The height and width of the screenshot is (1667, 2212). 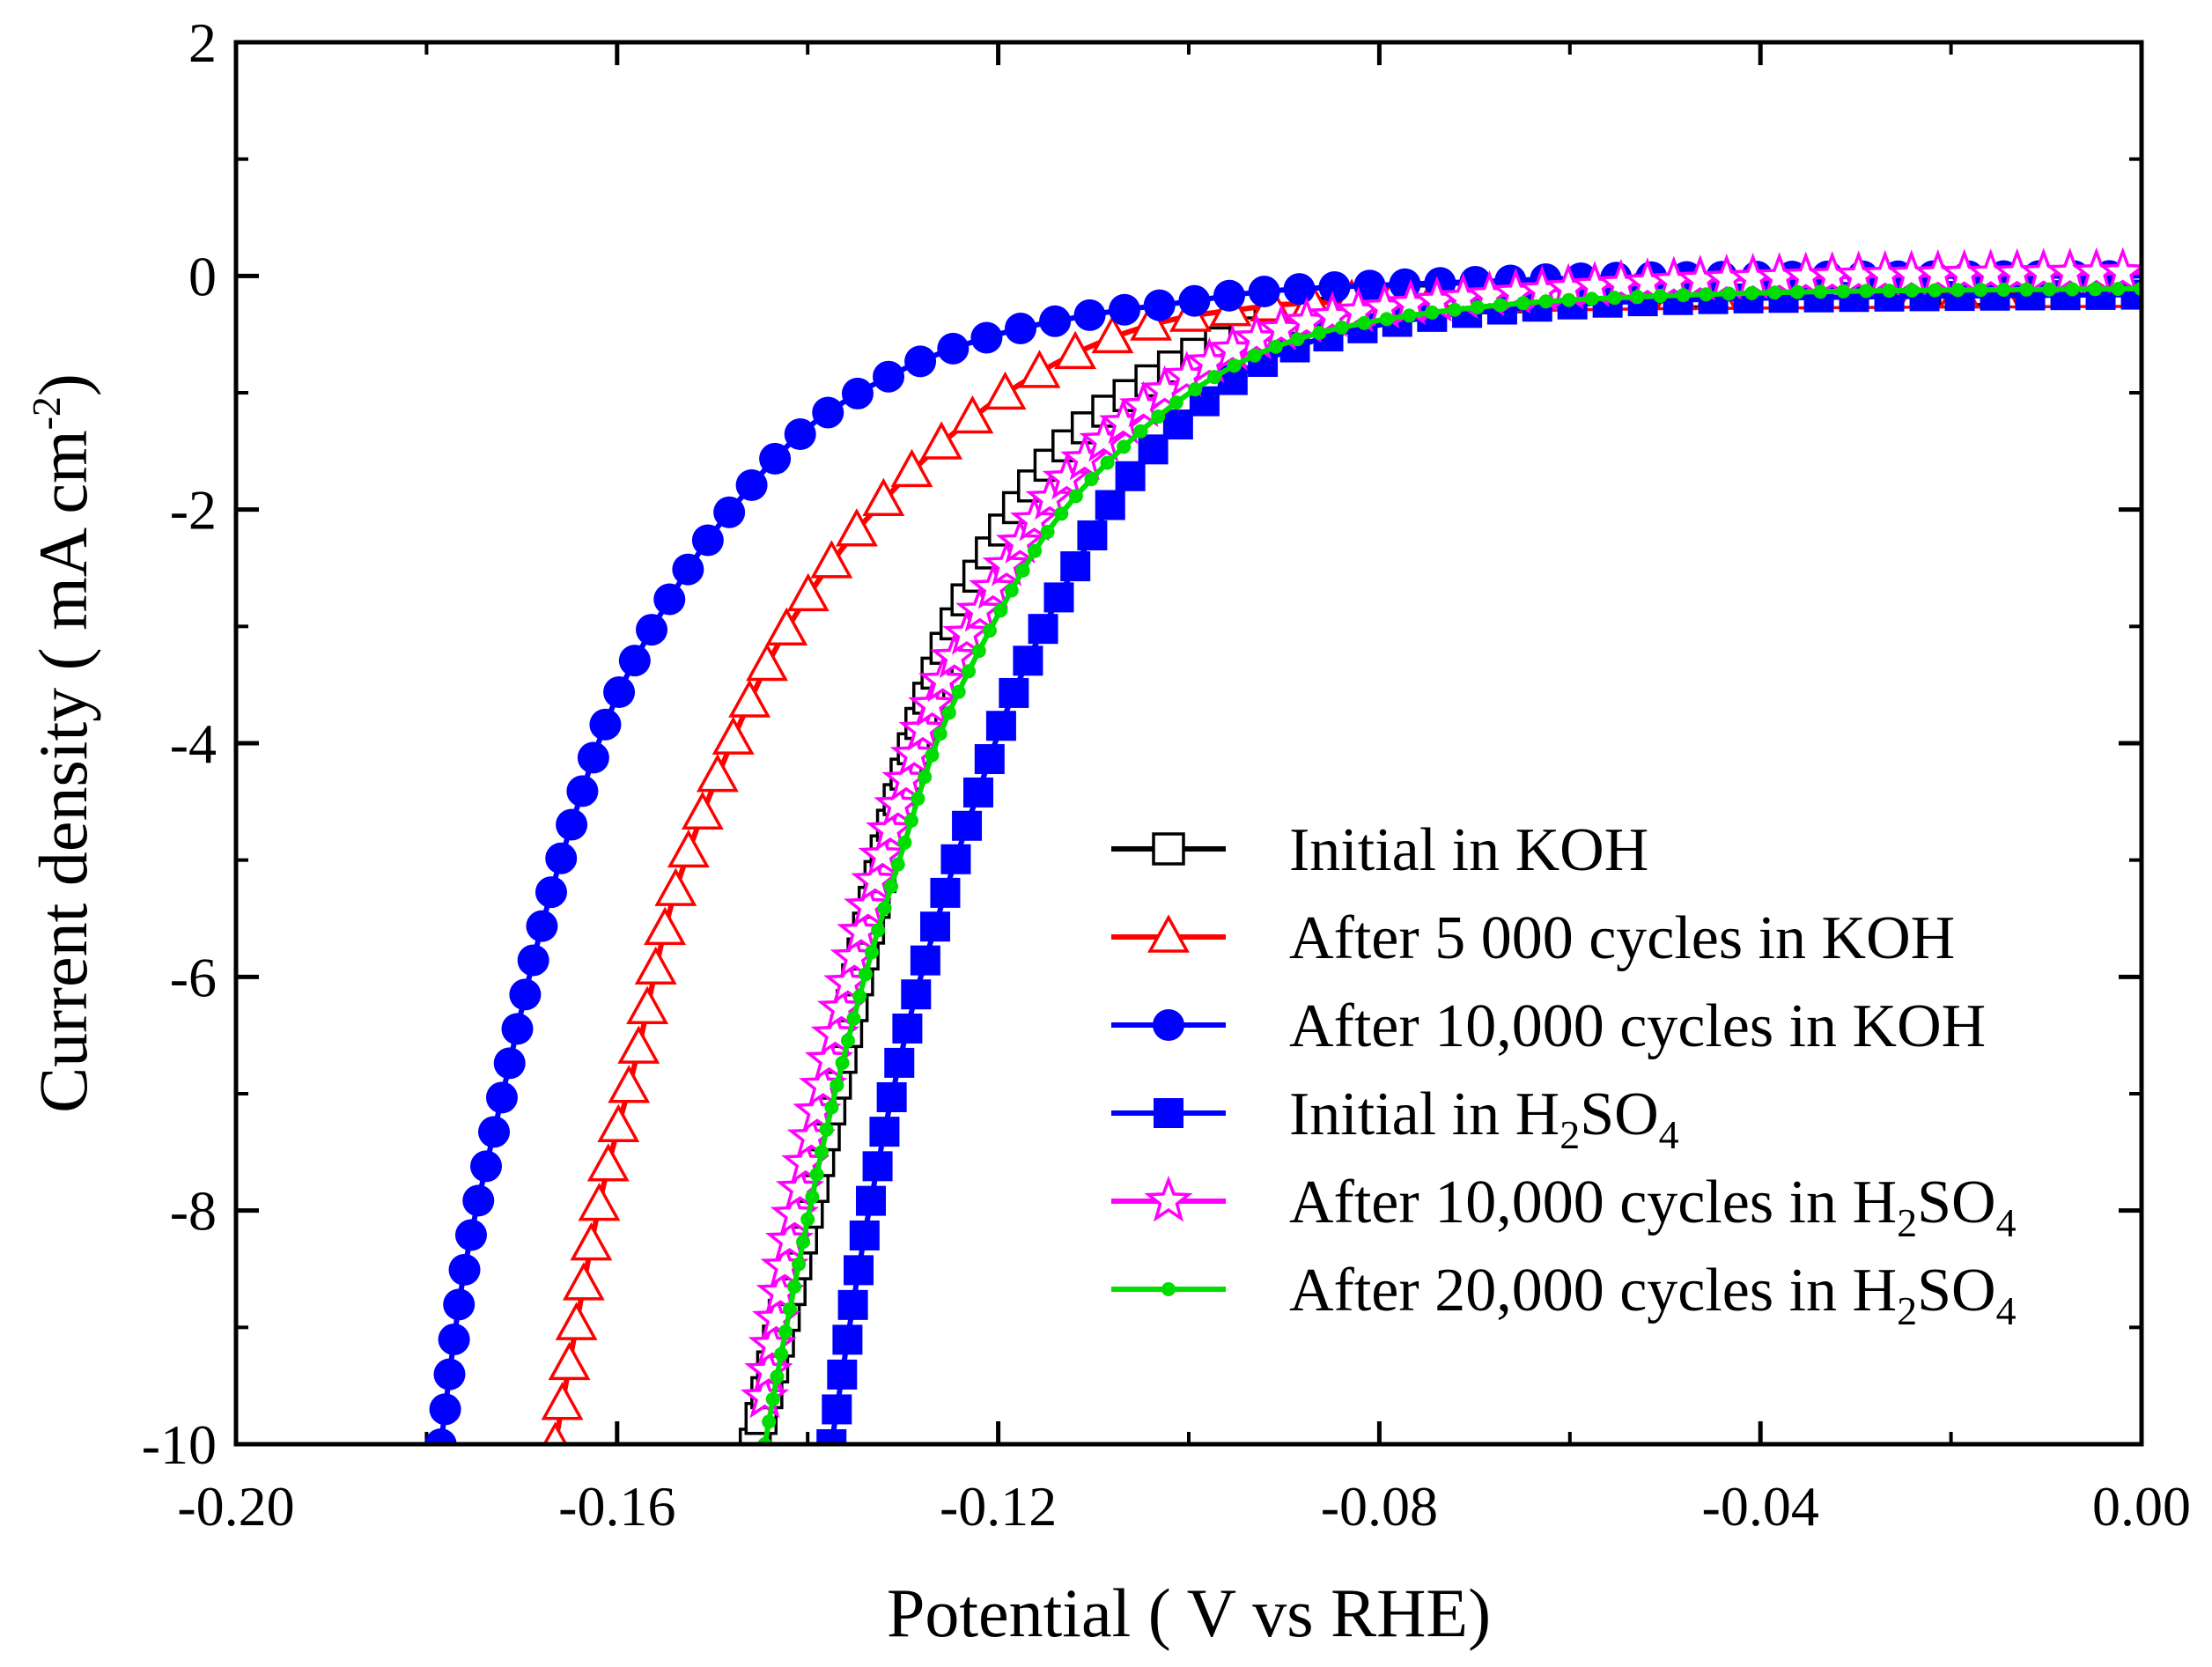 I want to click on legend-item: After 10,000 cycles in H2SO4, so click(x=1564, y=1207).